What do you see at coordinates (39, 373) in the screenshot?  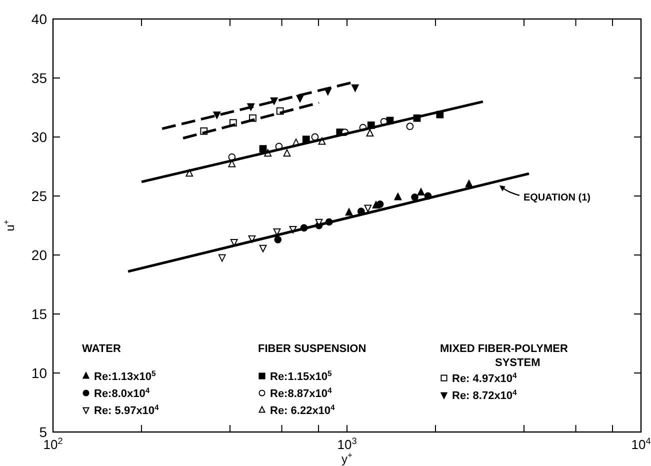 I see `y-tick-label: 10` at bounding box center [39, 373].